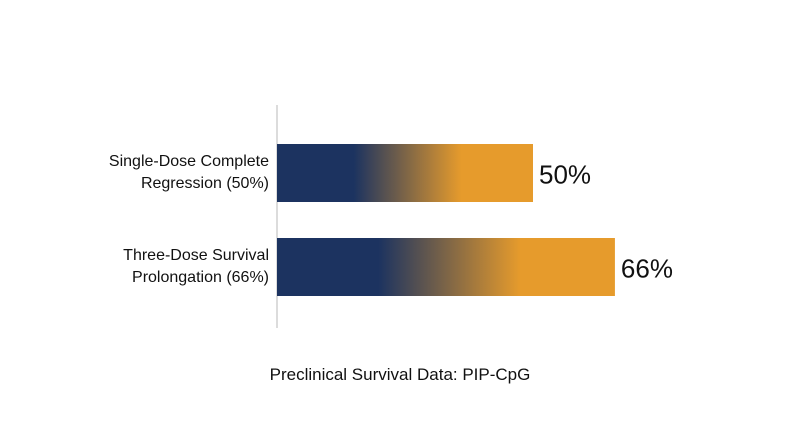 This screenshot has width=800, height=447. I want to click on category-label: Single-Dose Complete Regression (50%), so click(188, 172).